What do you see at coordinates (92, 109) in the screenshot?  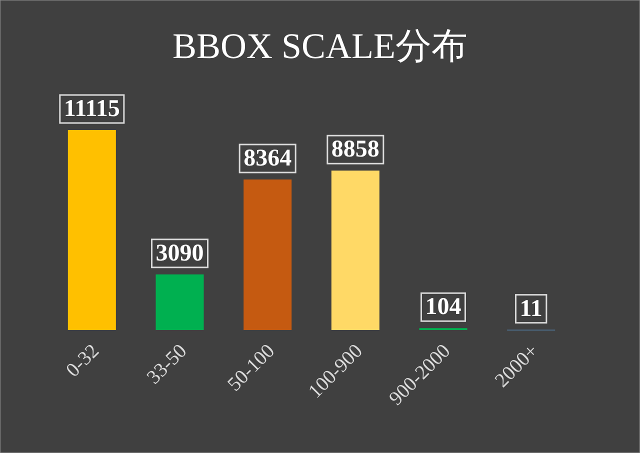 I see `data-label: 11115` at bounding box center [92, 109].